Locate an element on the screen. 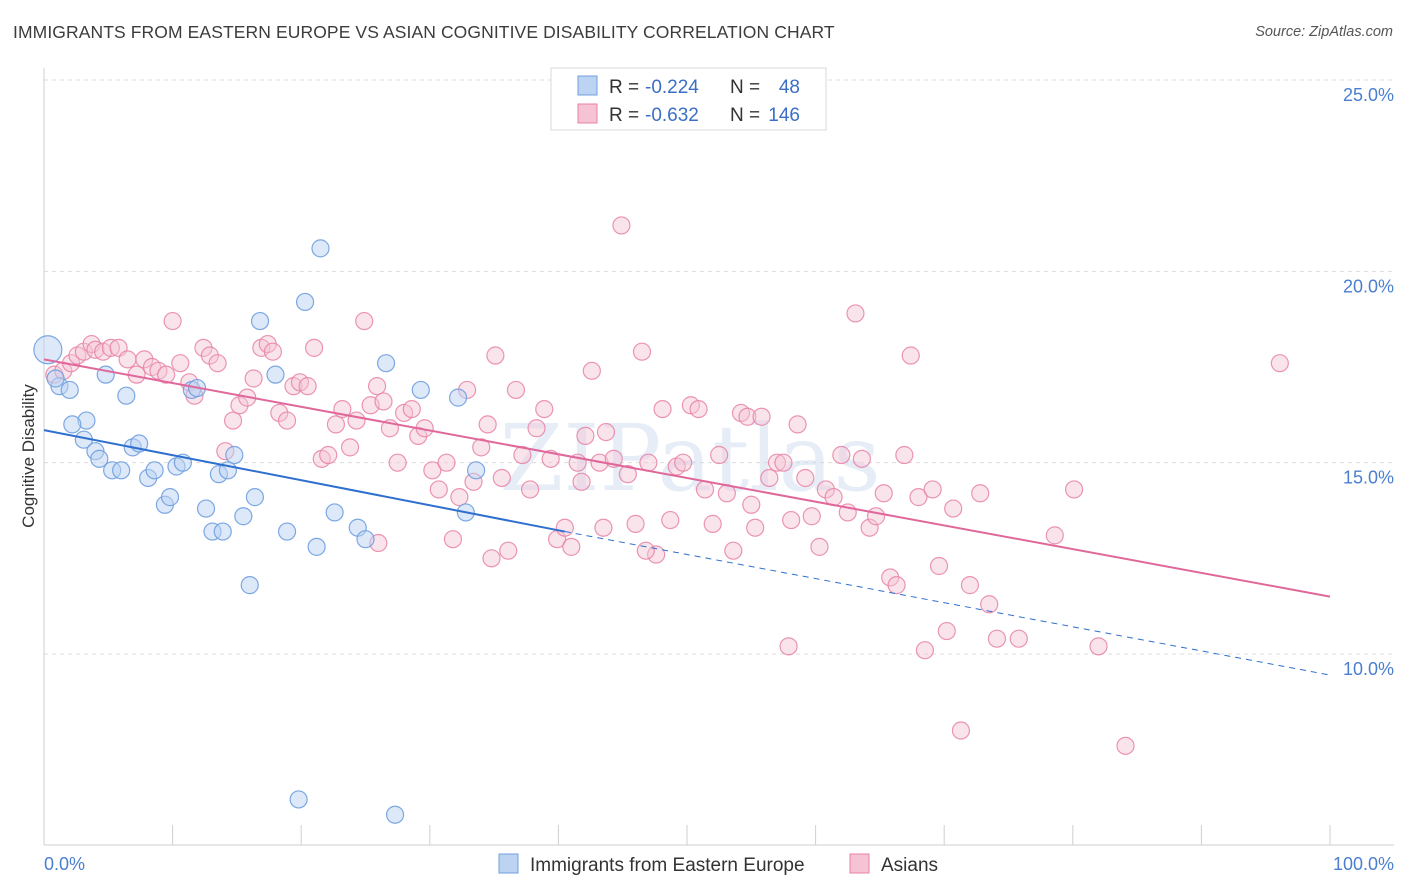 The image size is (1406, 892). legend-n-label: N = is located at coordinates (745, 115).